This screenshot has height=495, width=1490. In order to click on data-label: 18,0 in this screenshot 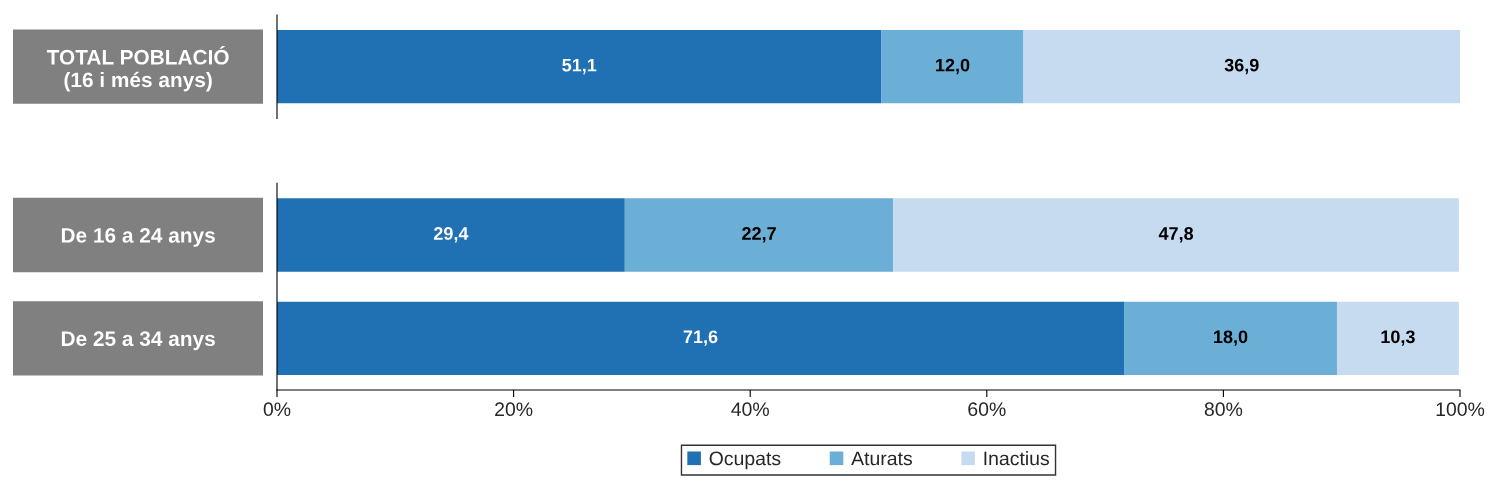, I will do `click(1231, 338)`.